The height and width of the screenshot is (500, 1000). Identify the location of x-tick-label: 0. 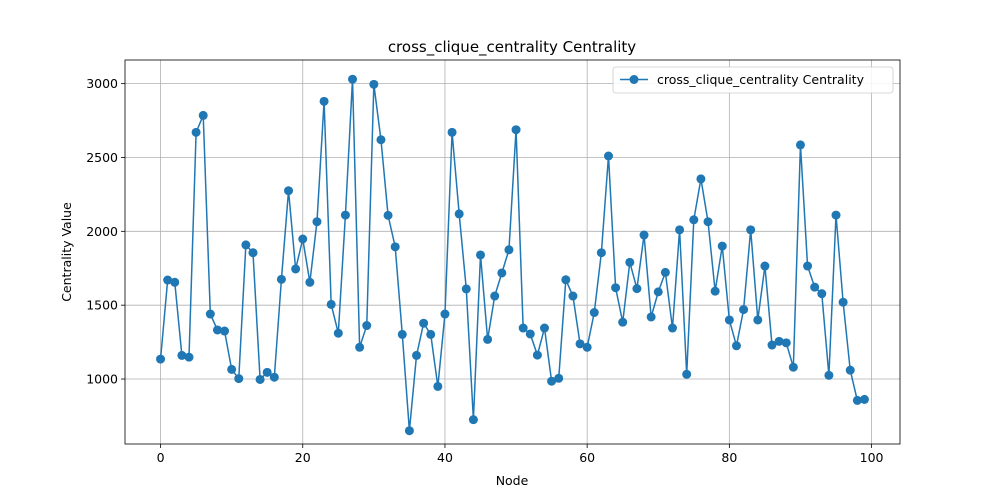
(161, 457).